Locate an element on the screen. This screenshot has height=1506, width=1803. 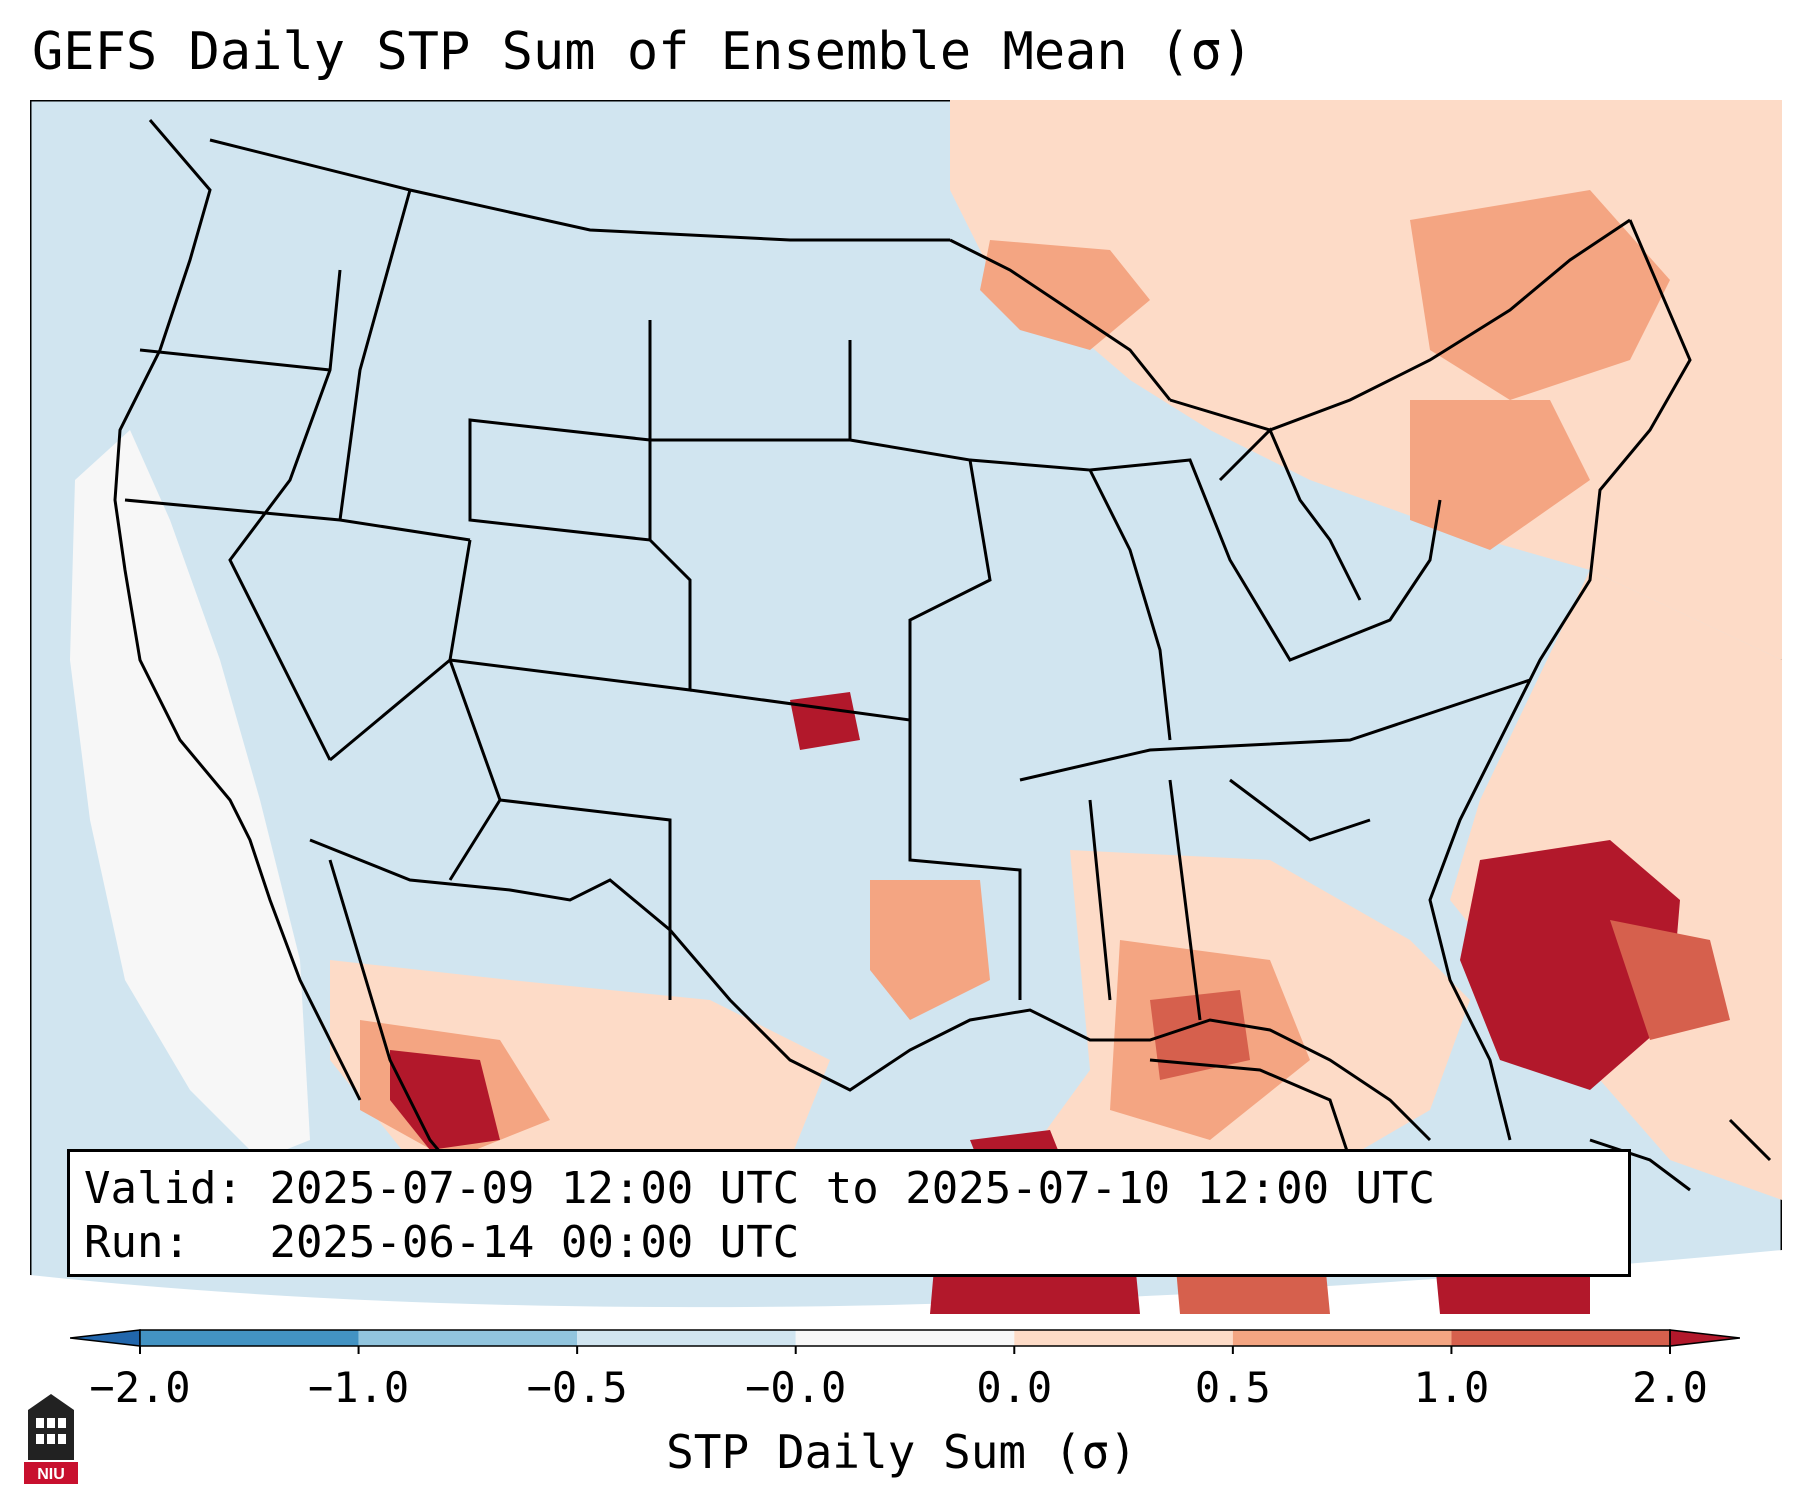
canada-border-west is located at coordinates (579, 190).